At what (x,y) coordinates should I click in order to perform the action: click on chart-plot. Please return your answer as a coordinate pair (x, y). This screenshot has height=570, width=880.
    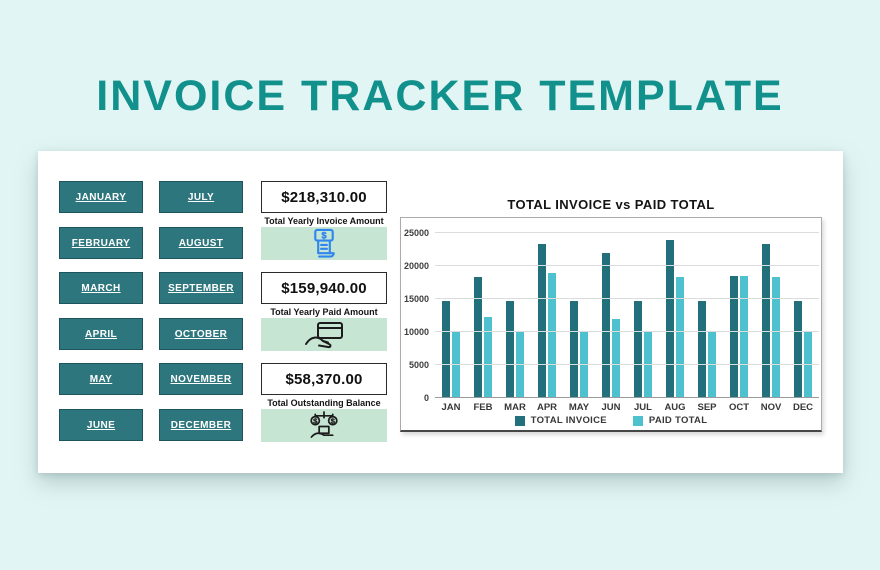
    Looking at the image, I should click on (627, 315).